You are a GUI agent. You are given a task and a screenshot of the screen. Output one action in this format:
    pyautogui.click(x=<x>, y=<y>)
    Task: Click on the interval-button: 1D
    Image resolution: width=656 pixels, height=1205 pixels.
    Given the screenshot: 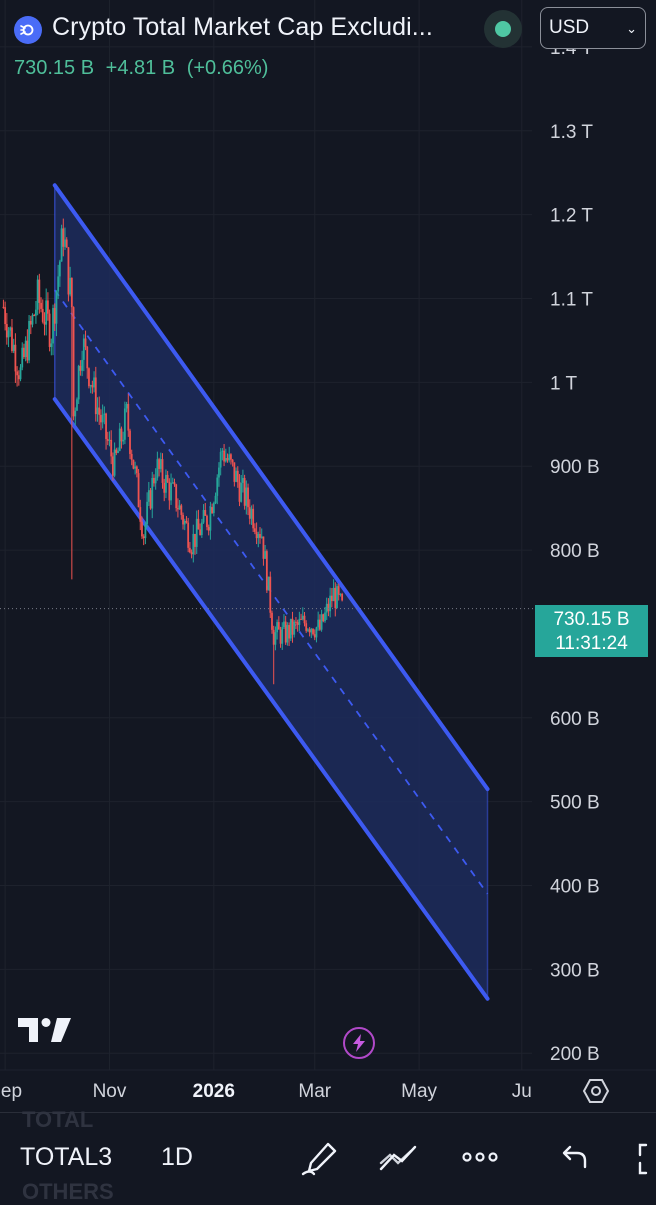 What is the action you would take?
    pyautogui.click(x=177, y=1157)
    